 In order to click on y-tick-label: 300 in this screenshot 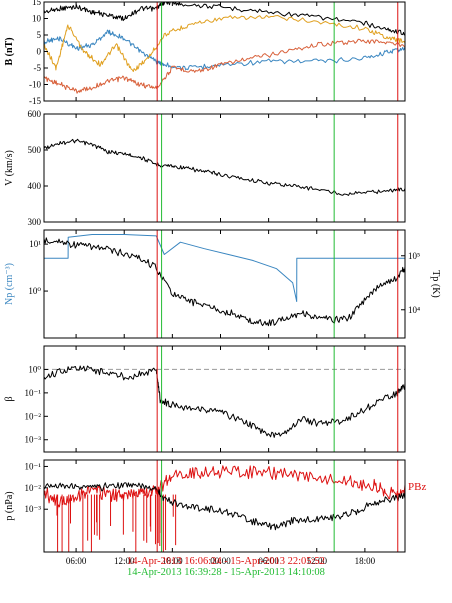, I will do `click(35, 222)`.